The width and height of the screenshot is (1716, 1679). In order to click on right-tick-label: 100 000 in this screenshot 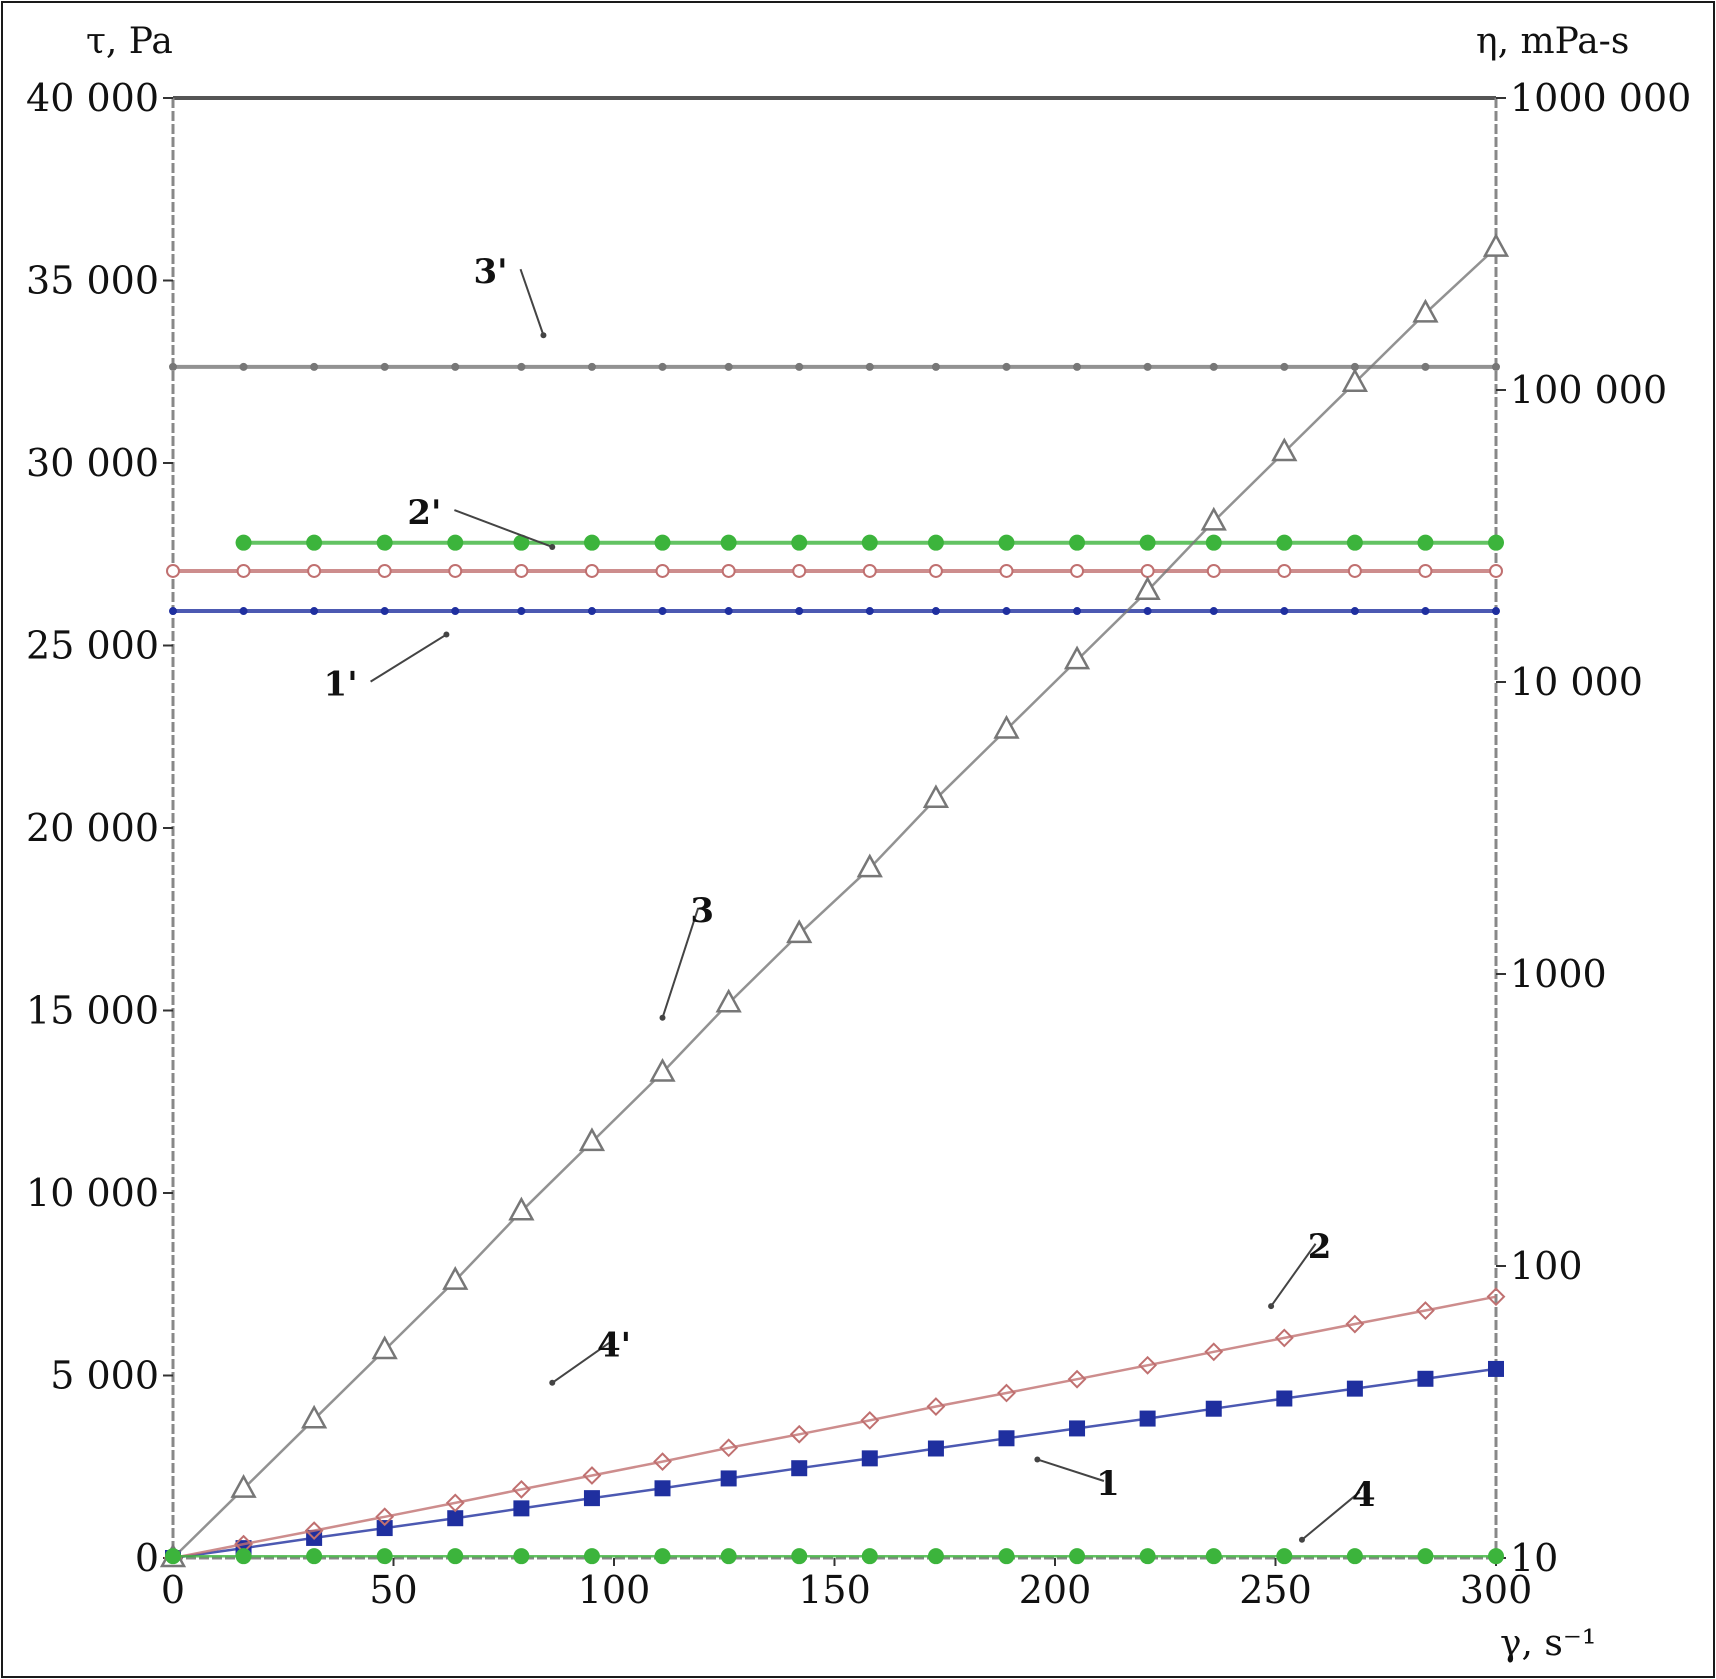, I will do `click(1588, 390)`.